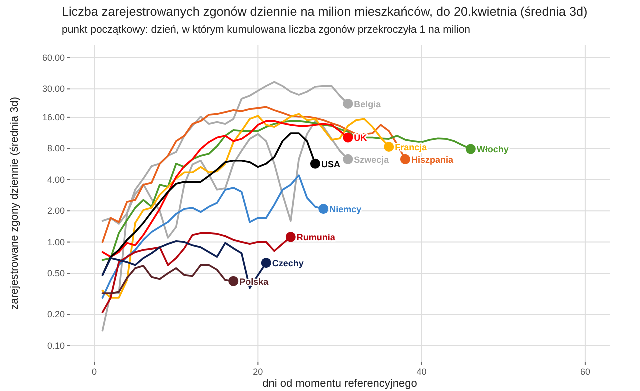 The width and height of the screenshot is (640, 391). What do you see at coordinates (288, 263) in the screenshot?
I see `series-label: Czechy` at bounding box center [288, 263].